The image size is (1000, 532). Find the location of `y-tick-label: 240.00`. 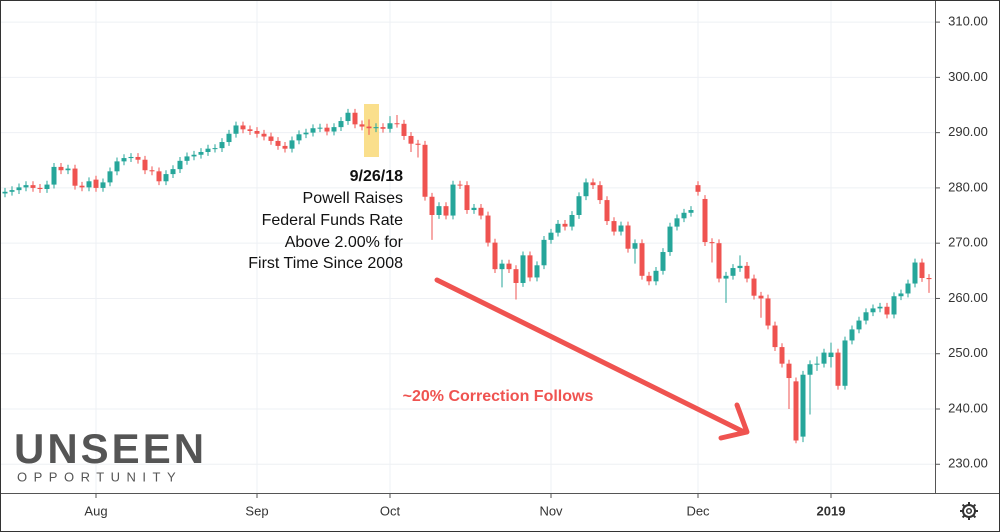

y-tick-label: 240.00 is located at coordinates (968, 407).